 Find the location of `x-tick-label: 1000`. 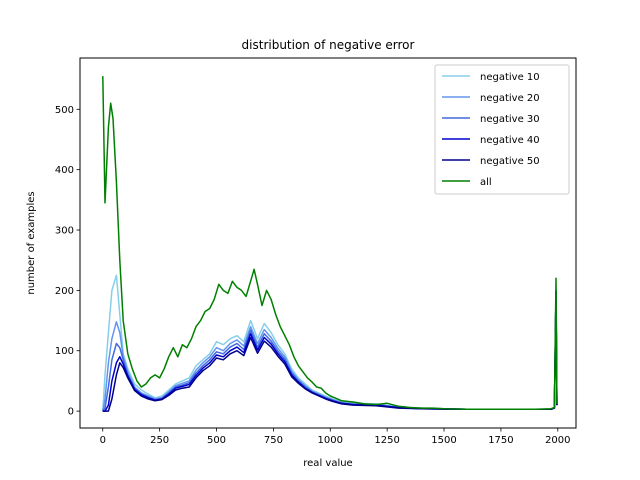

x-tick-label: 1000 is located at coordinates (330, 440).